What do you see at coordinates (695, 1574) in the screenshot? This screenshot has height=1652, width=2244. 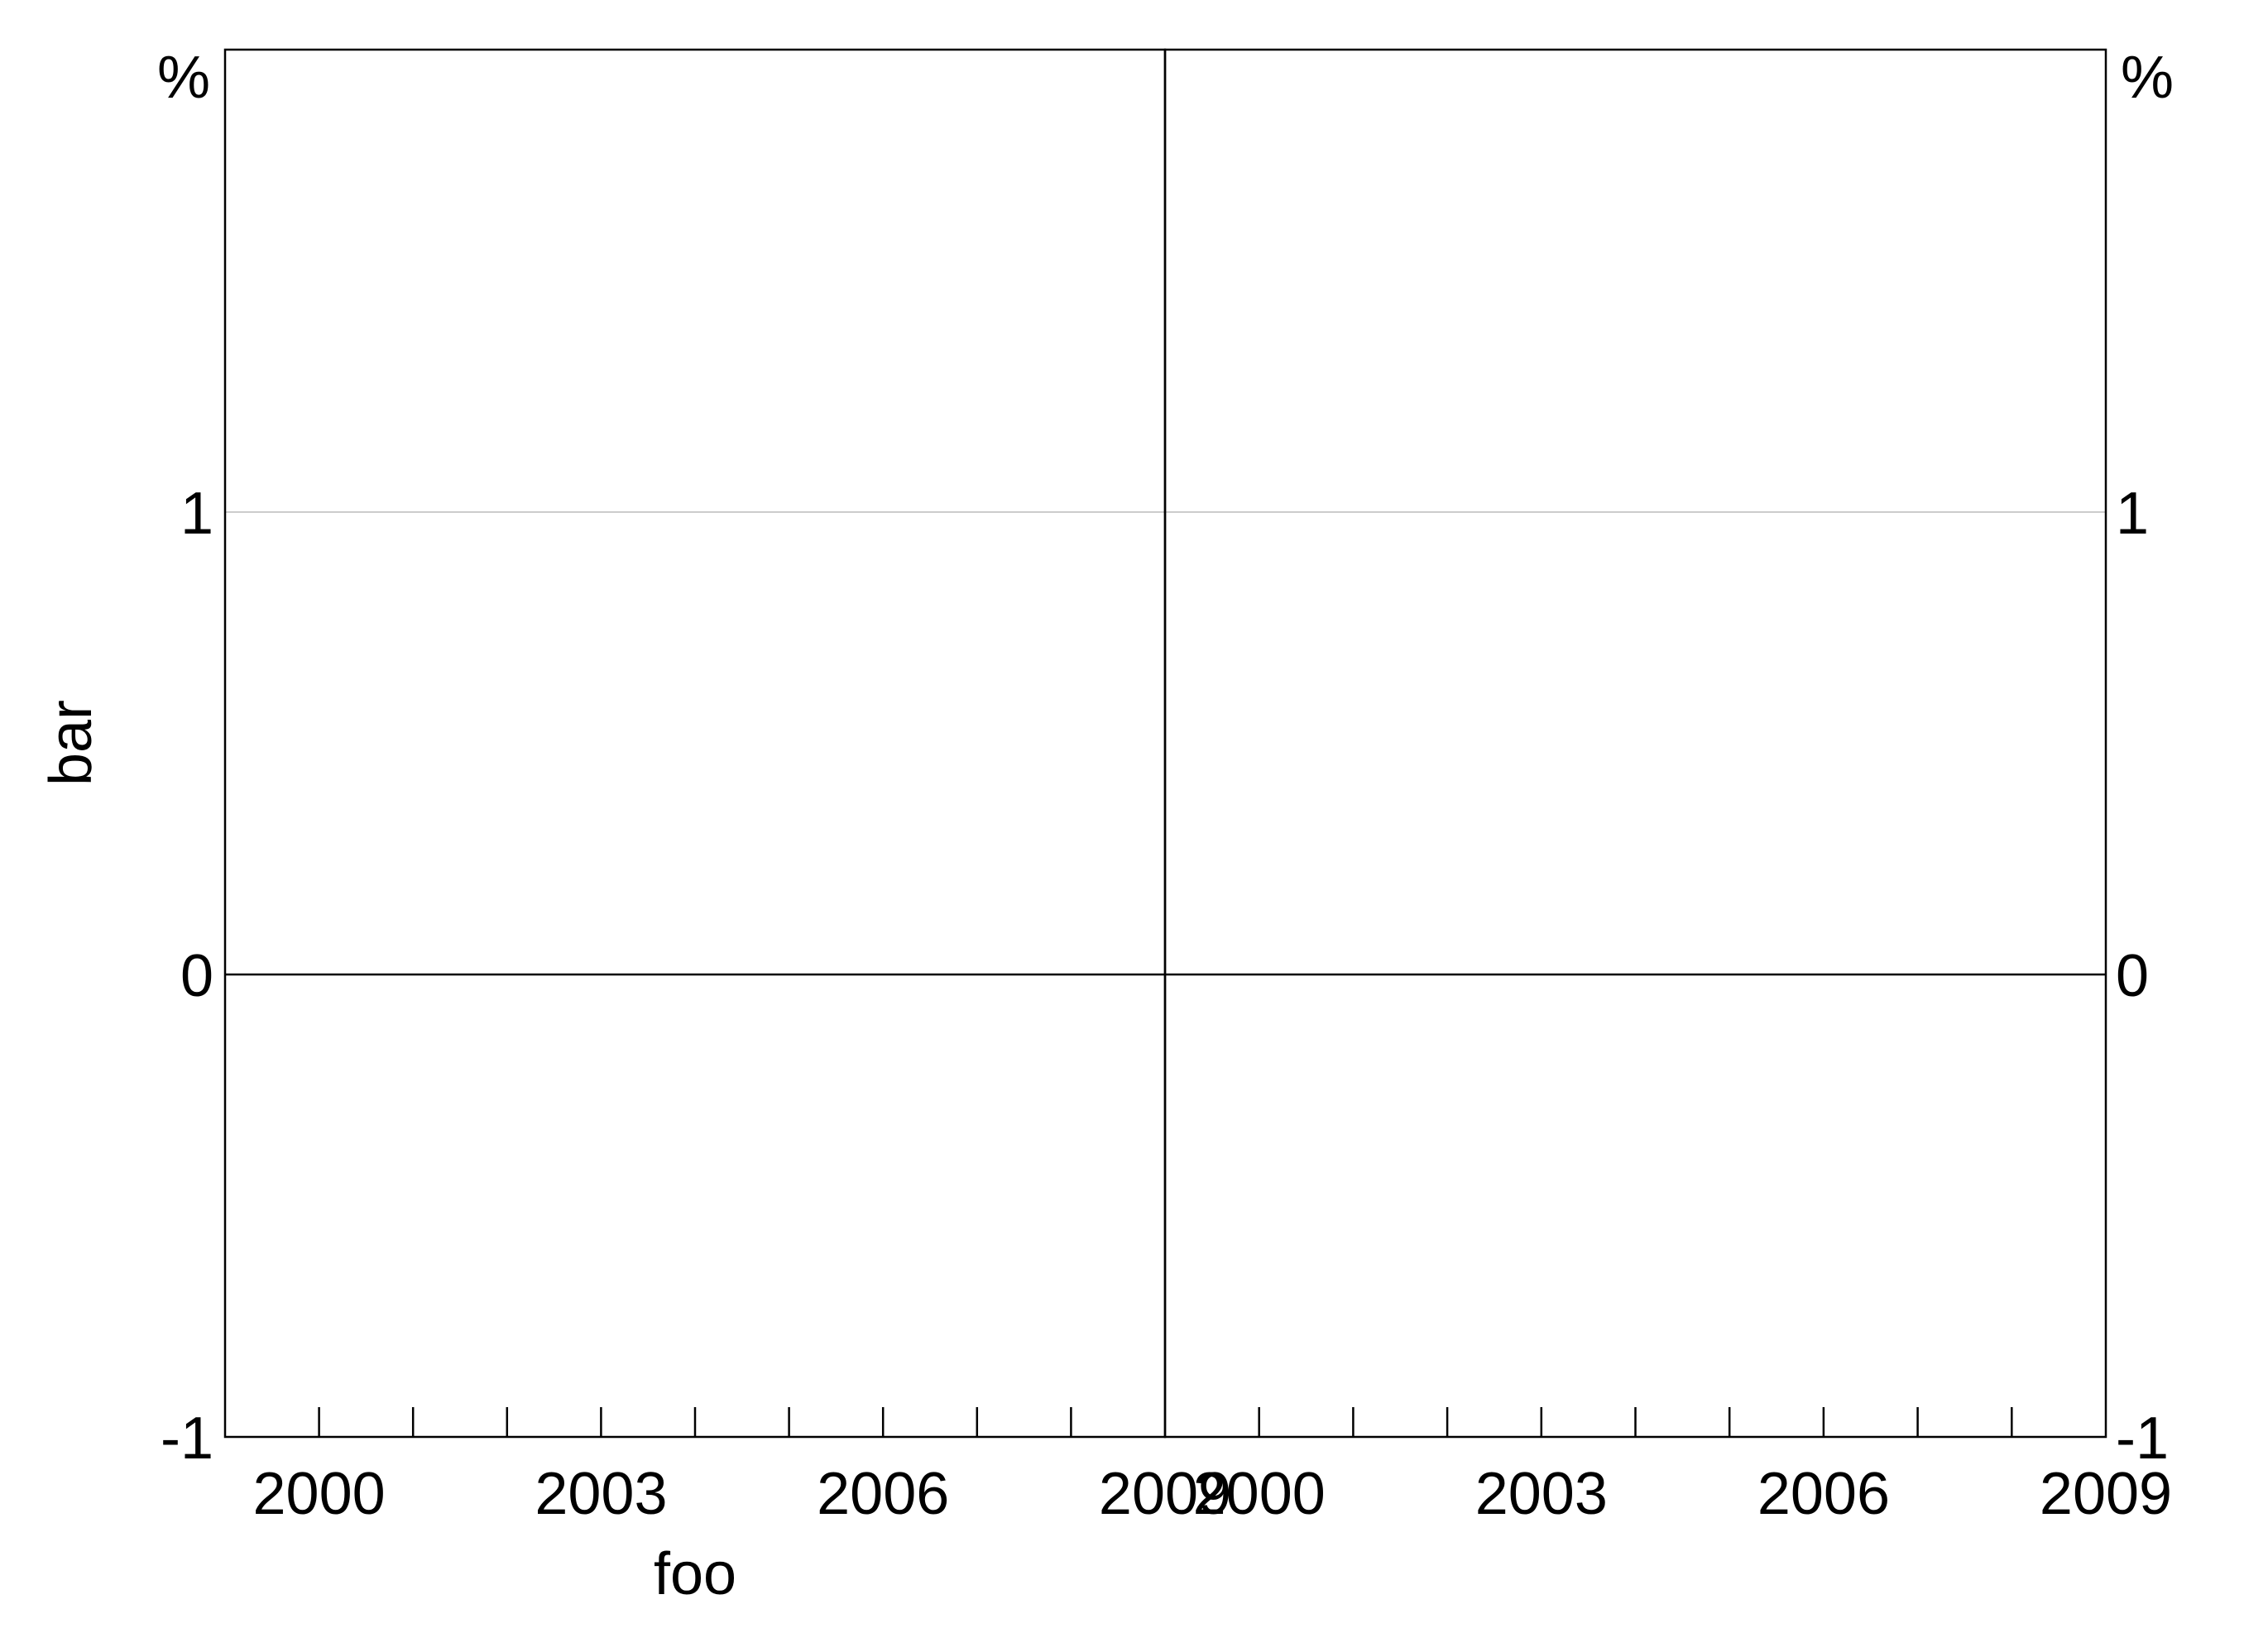 I see `x-axis-title: foo` at bounding box center [695, 1574].